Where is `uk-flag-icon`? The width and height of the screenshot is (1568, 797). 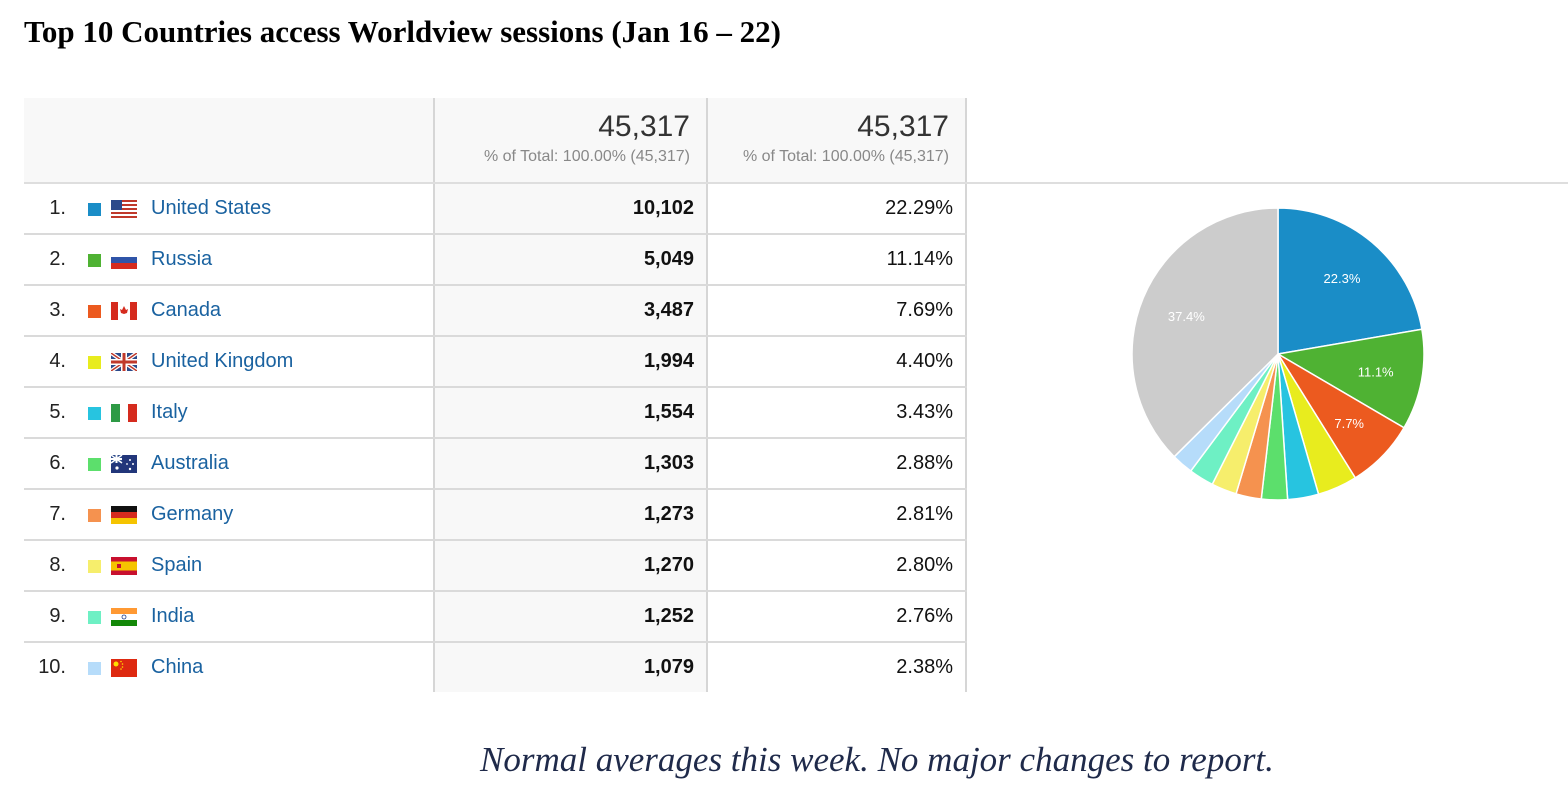
uk-flag-icon is located at coordinates (124, 362).